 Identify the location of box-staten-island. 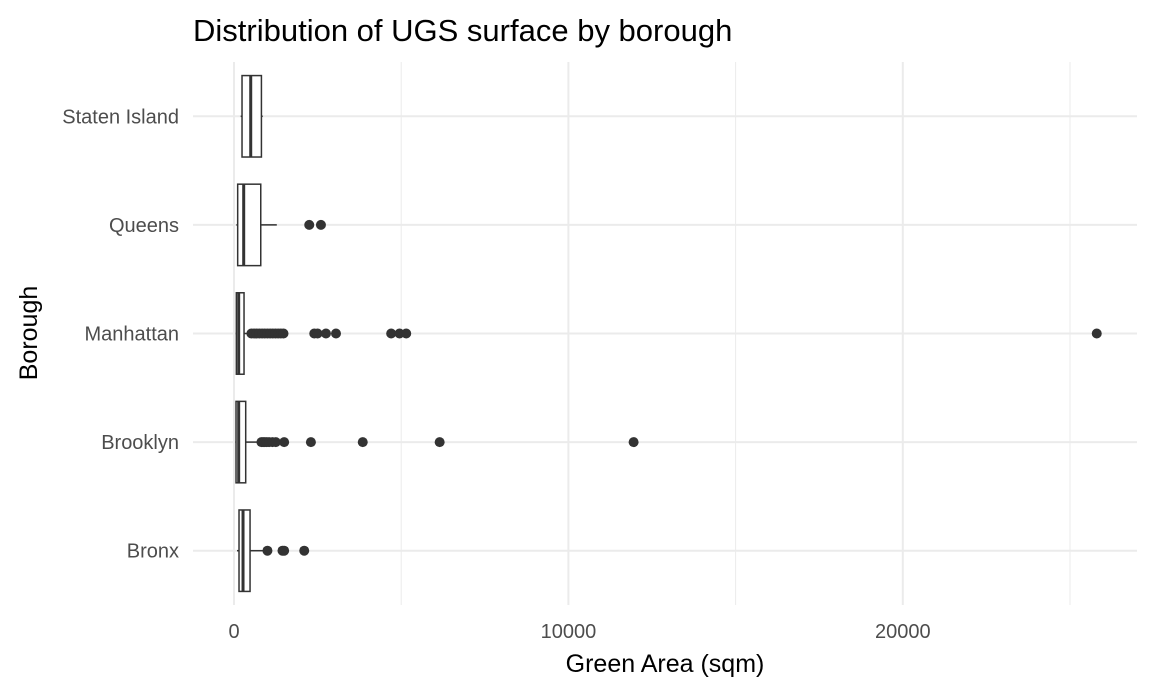
(251, 116).